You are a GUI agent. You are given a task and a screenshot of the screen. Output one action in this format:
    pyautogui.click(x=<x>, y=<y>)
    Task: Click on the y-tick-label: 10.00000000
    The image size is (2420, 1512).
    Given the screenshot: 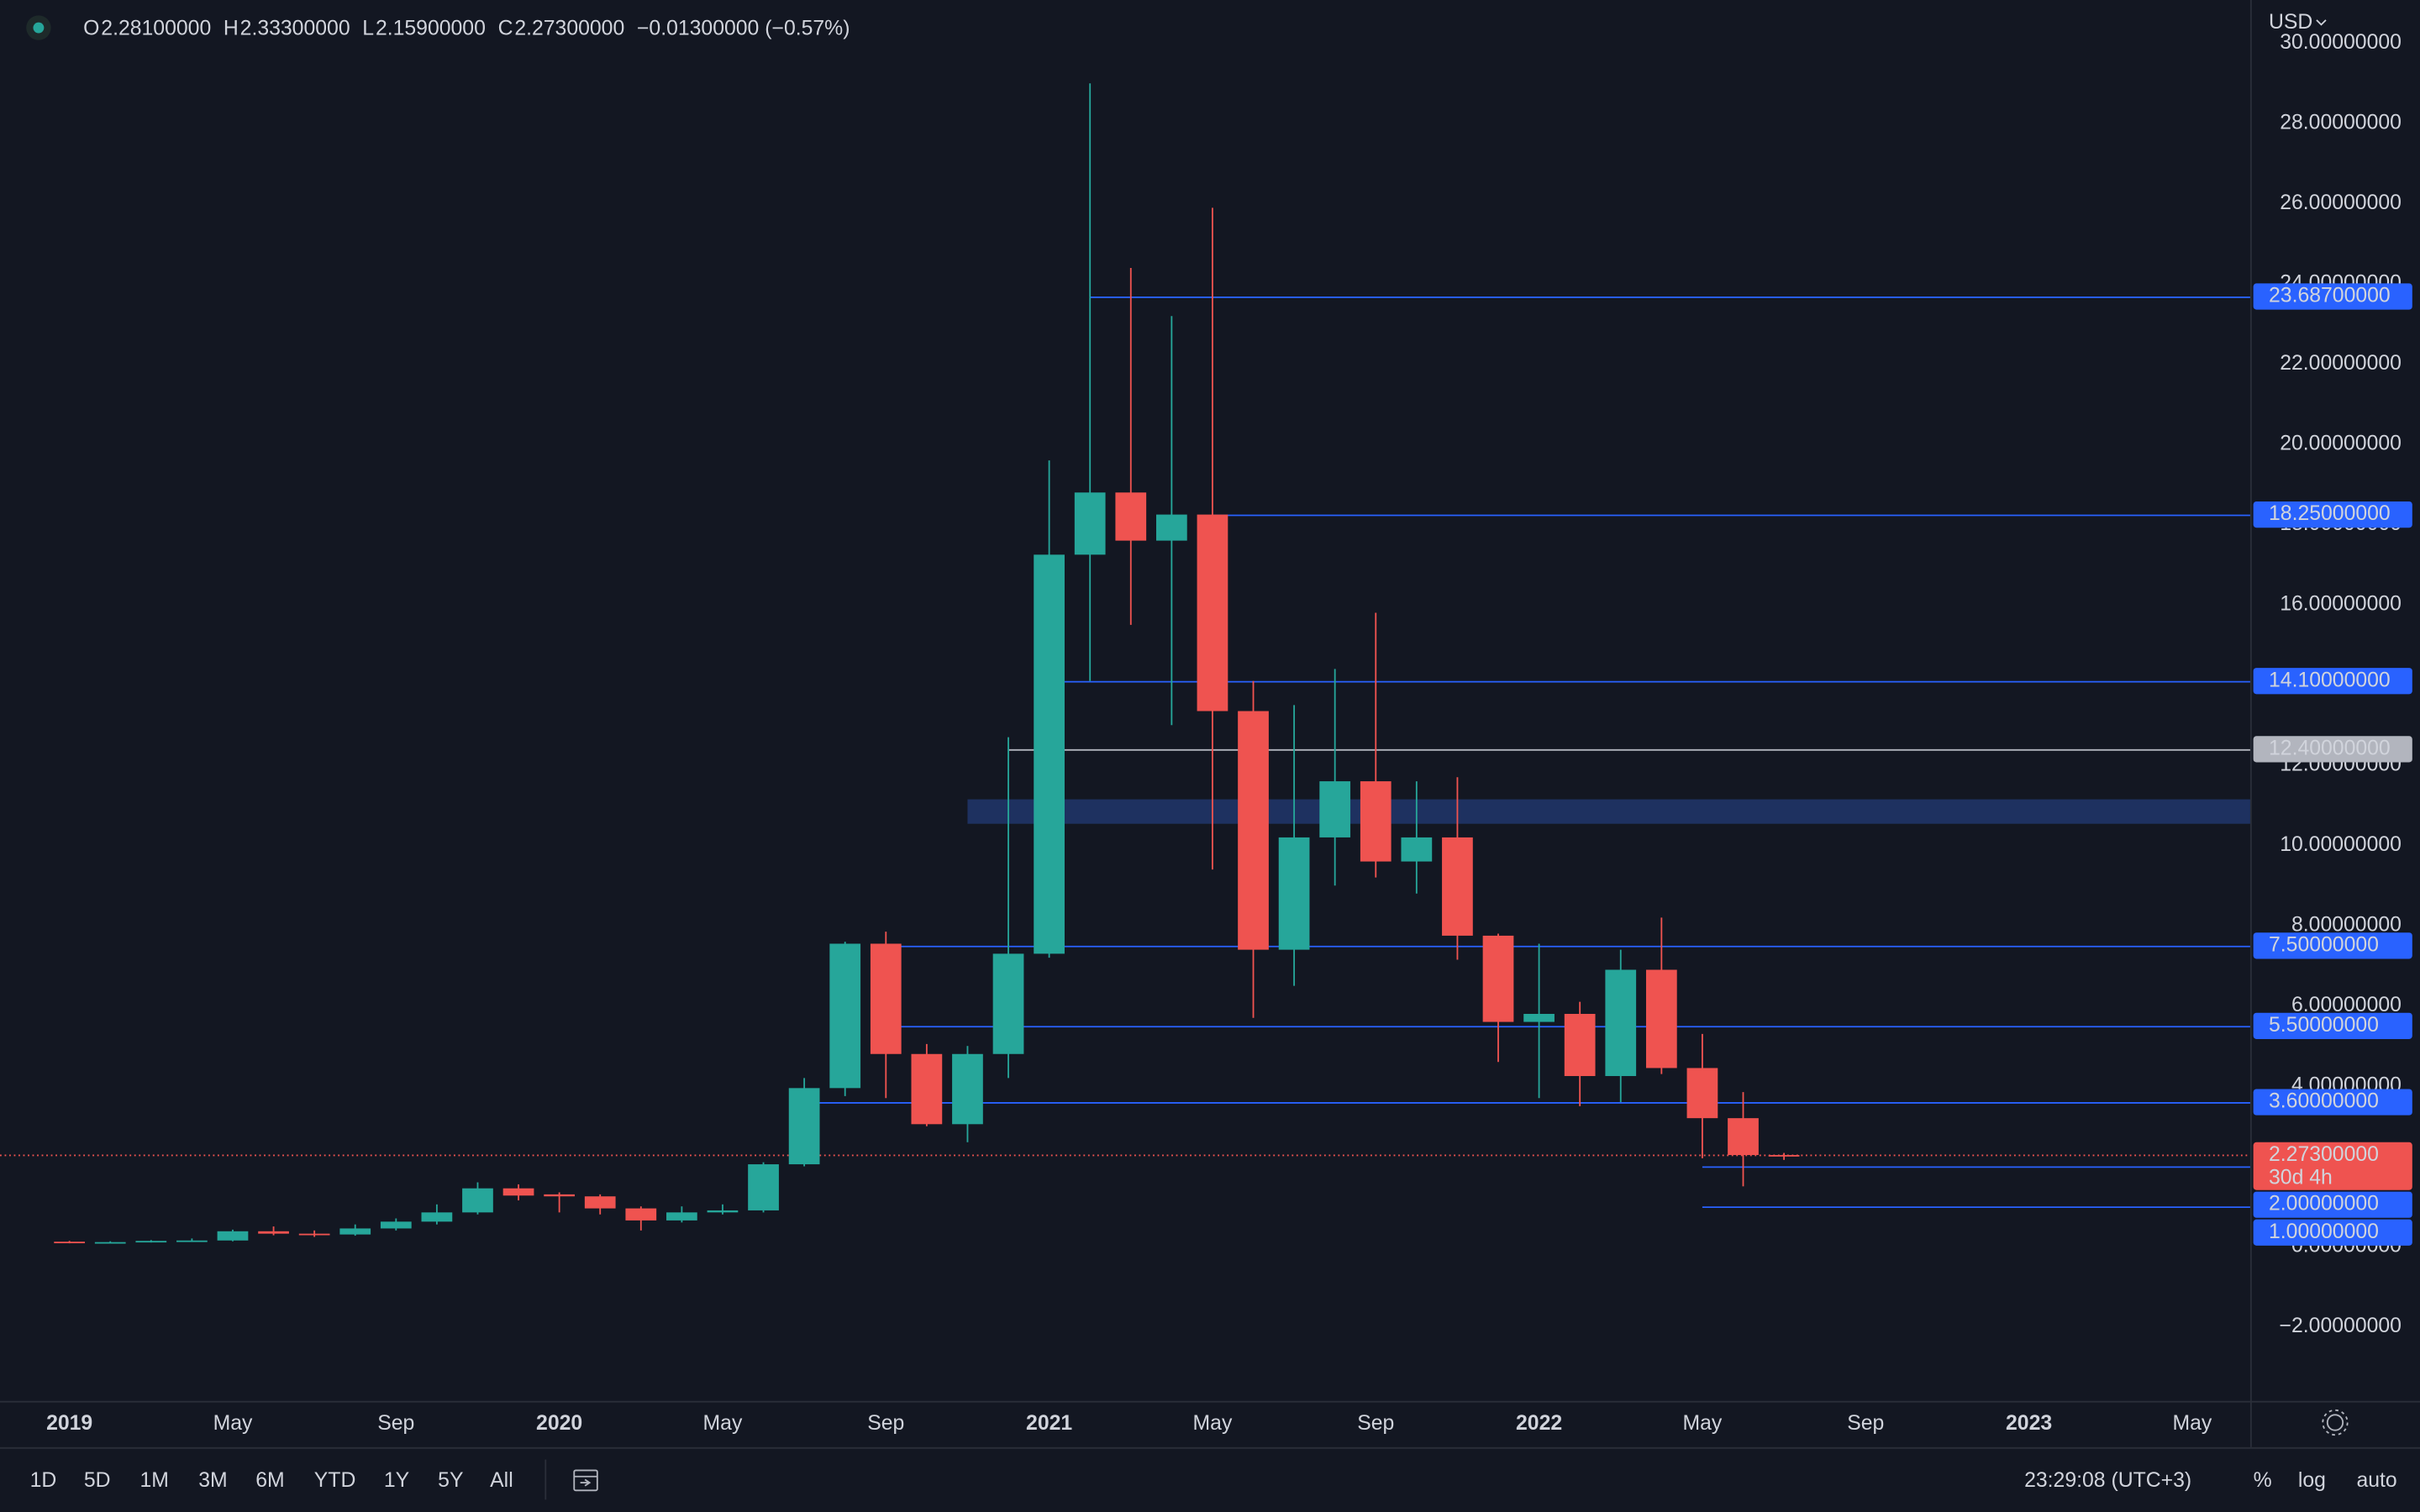 What is the action you would take?
    pyautogui.click(x=2341, y=844)
    